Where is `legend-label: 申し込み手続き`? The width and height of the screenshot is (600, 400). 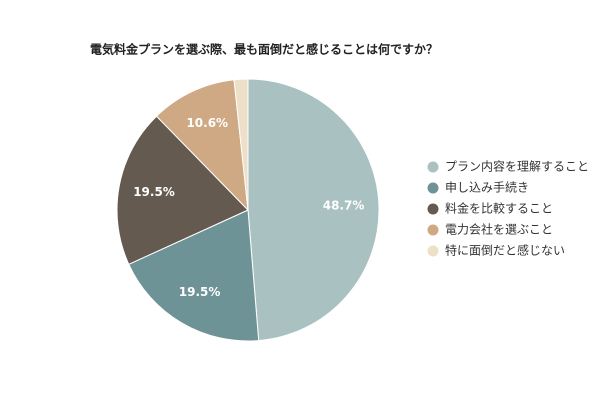
legend-label: 申し込み手続き is located at coordinates (487, 188).